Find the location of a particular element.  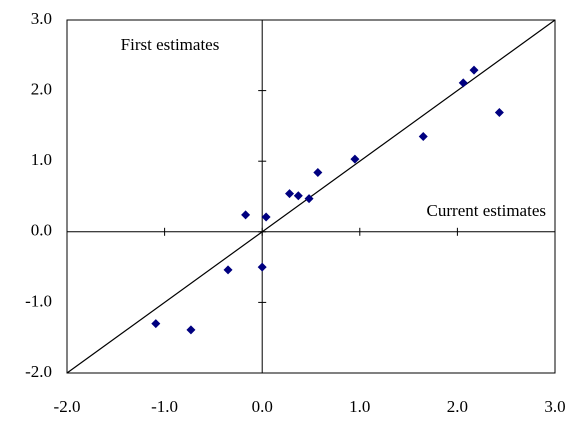

x-tick-label: 2.0 is located at coordinates (457, 406).